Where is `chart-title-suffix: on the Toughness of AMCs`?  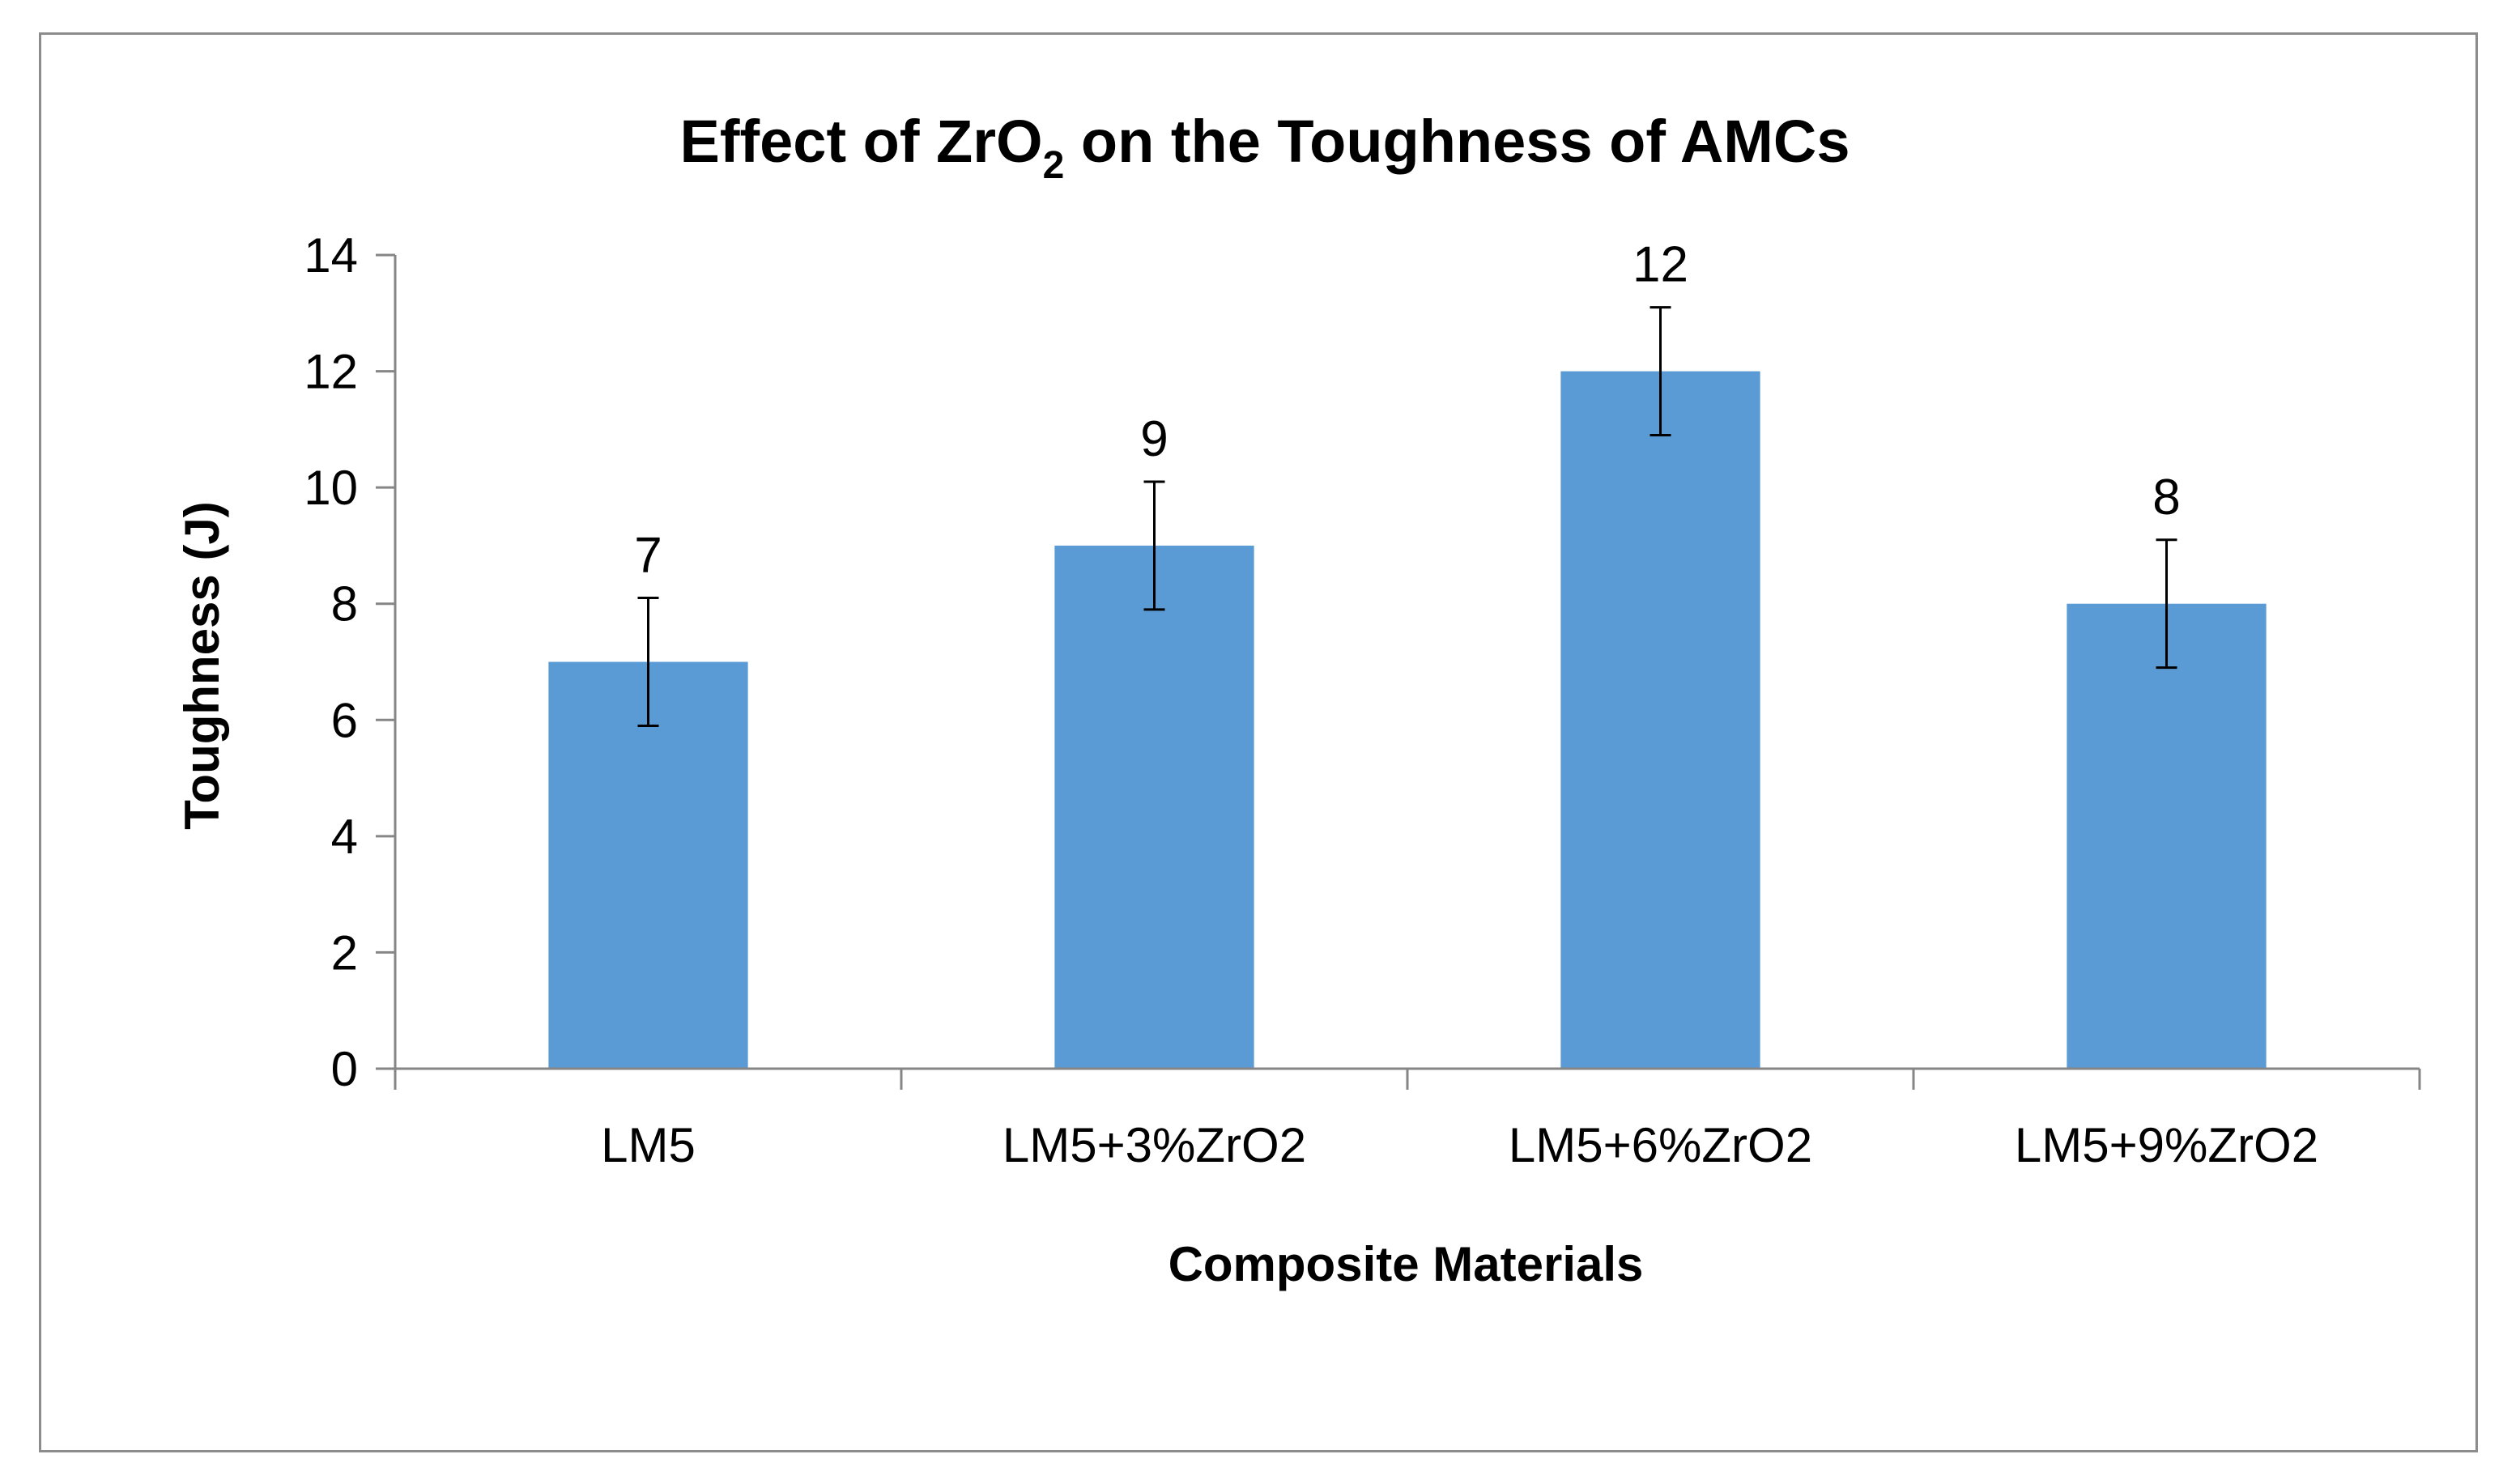 chart-title-suffix: on the Toughness of AMCs is located at coordinates (1457, 141).